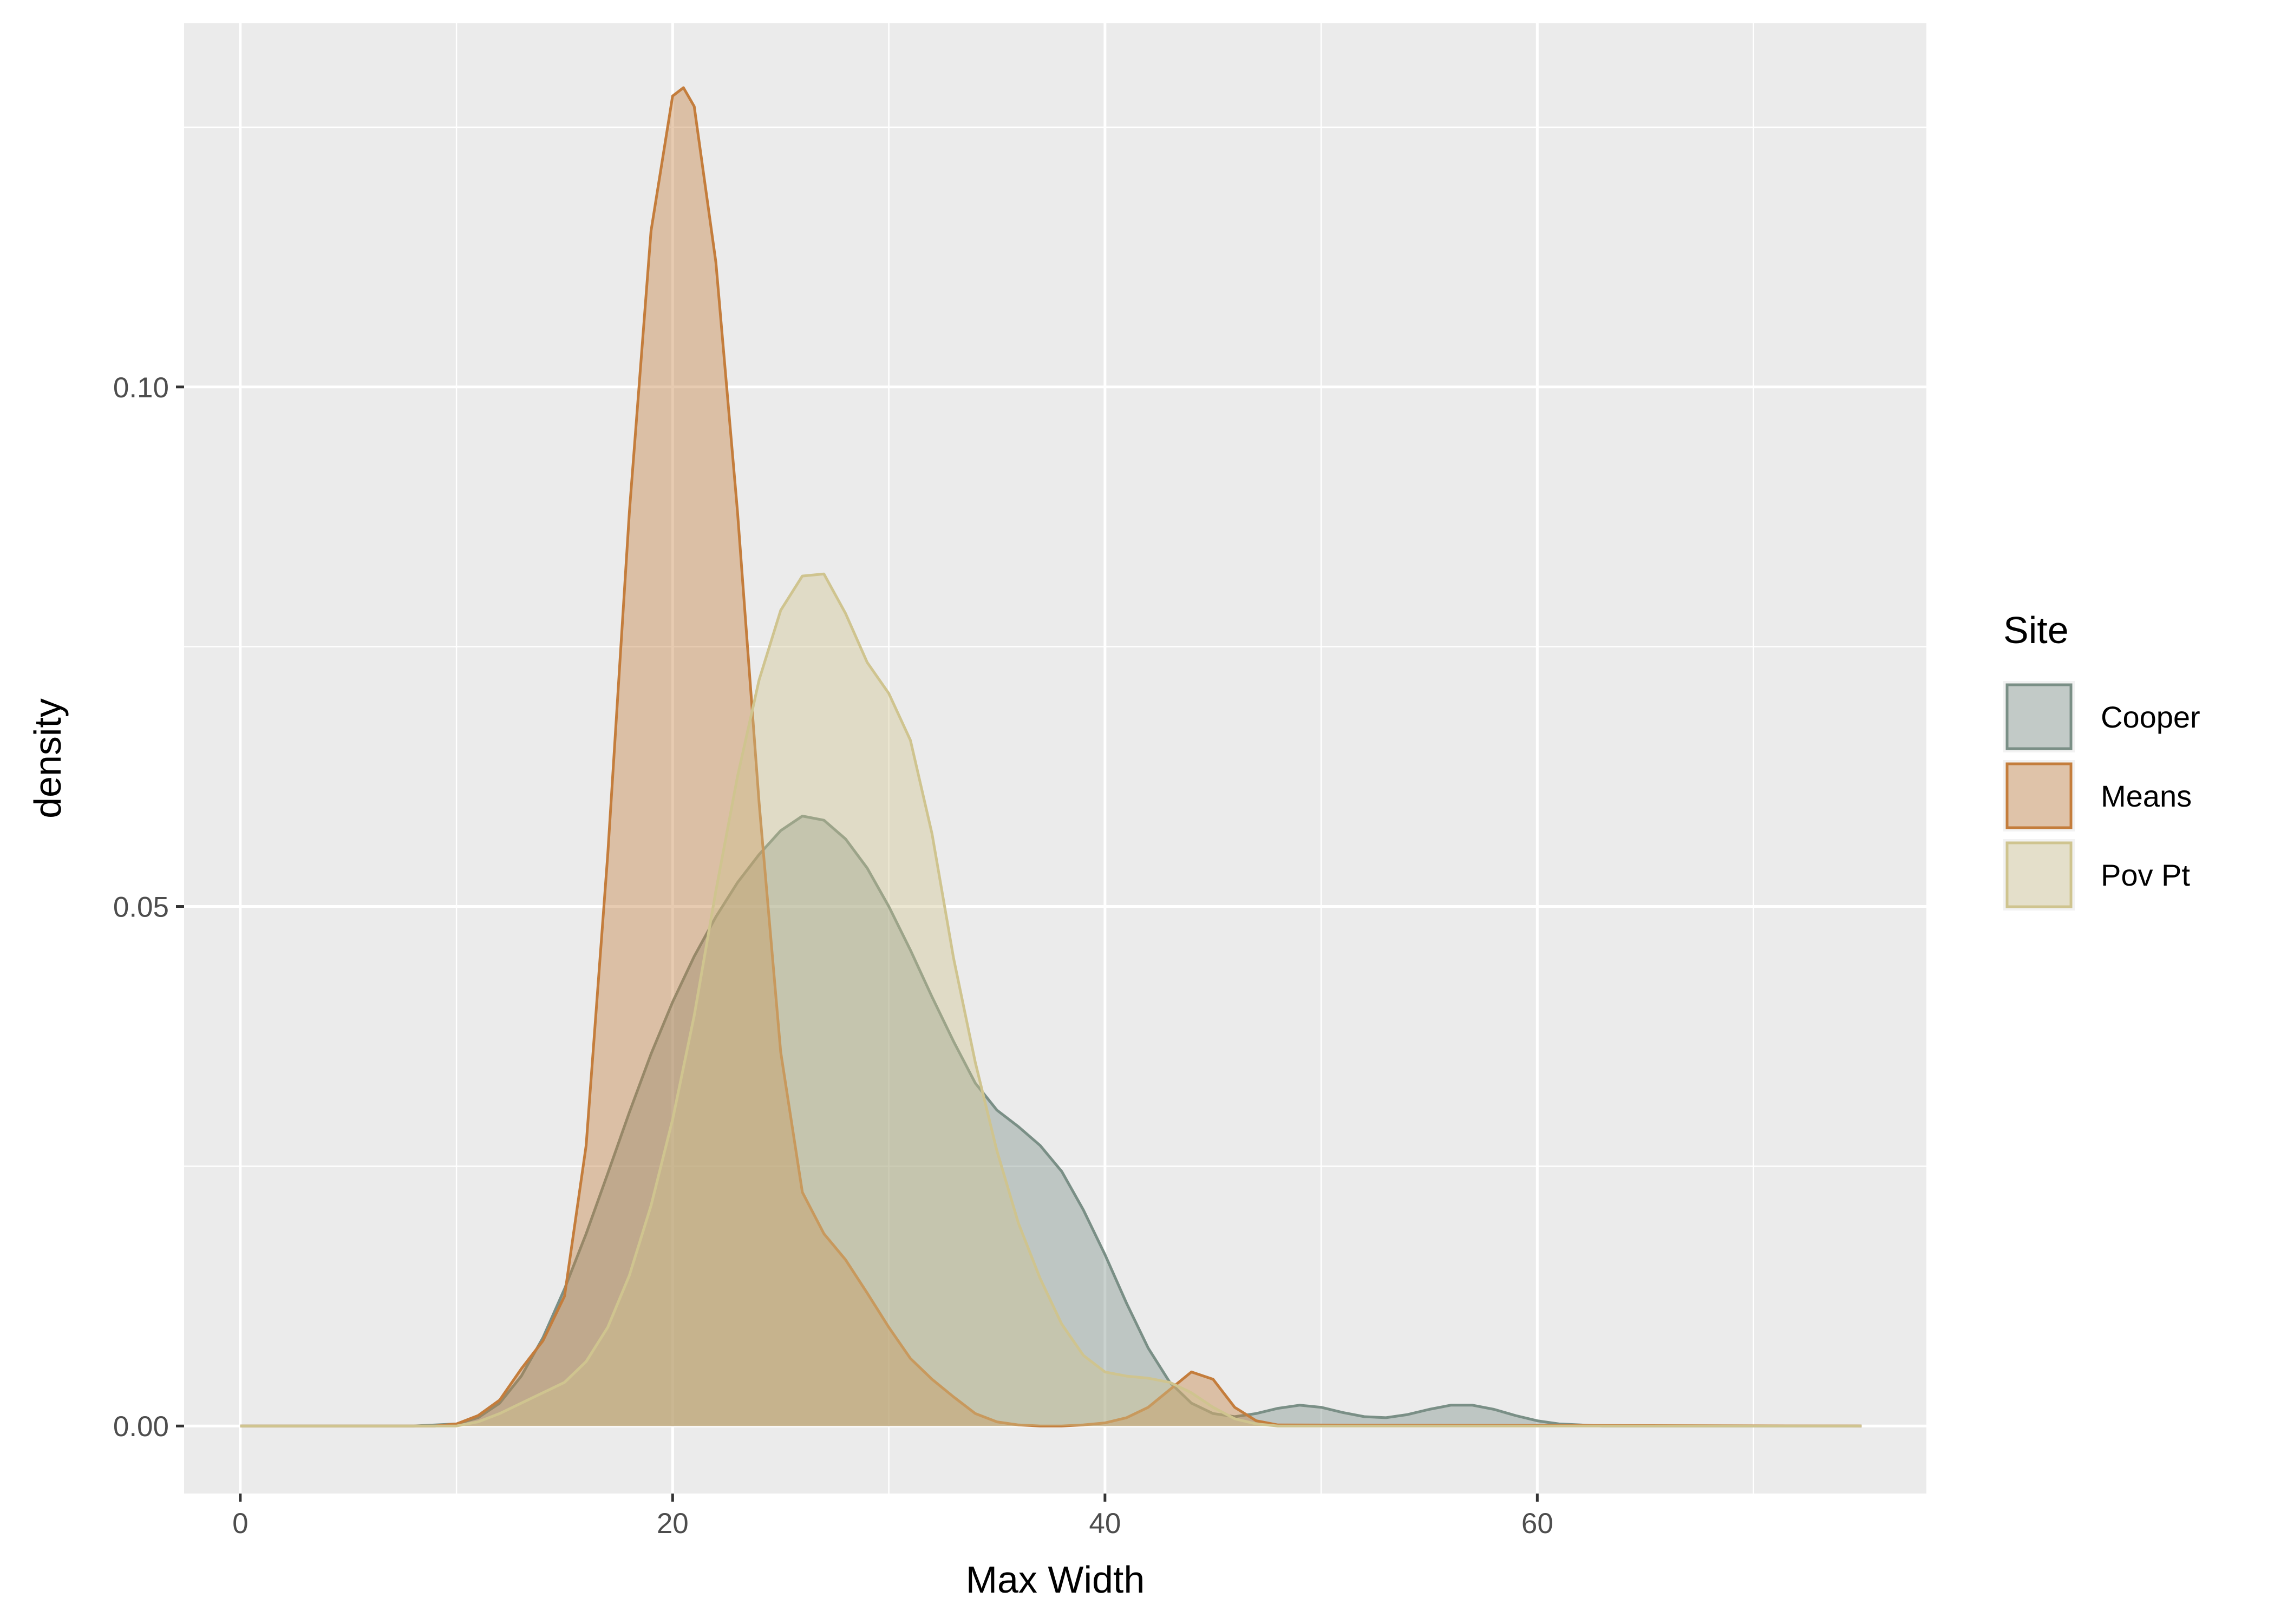  Describe the element at coordinates (2036, 630) in the screenshot. I see `legend-title: Site` at that location.